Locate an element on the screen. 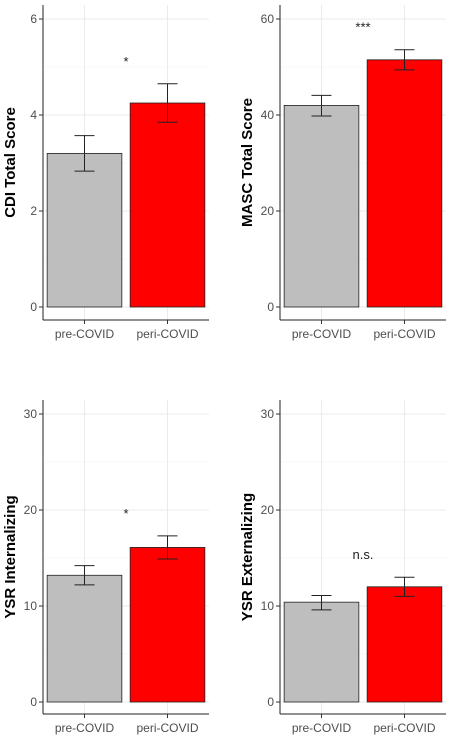  y-axis-title: YSR Internalizing is located at coordinates (10, 556).